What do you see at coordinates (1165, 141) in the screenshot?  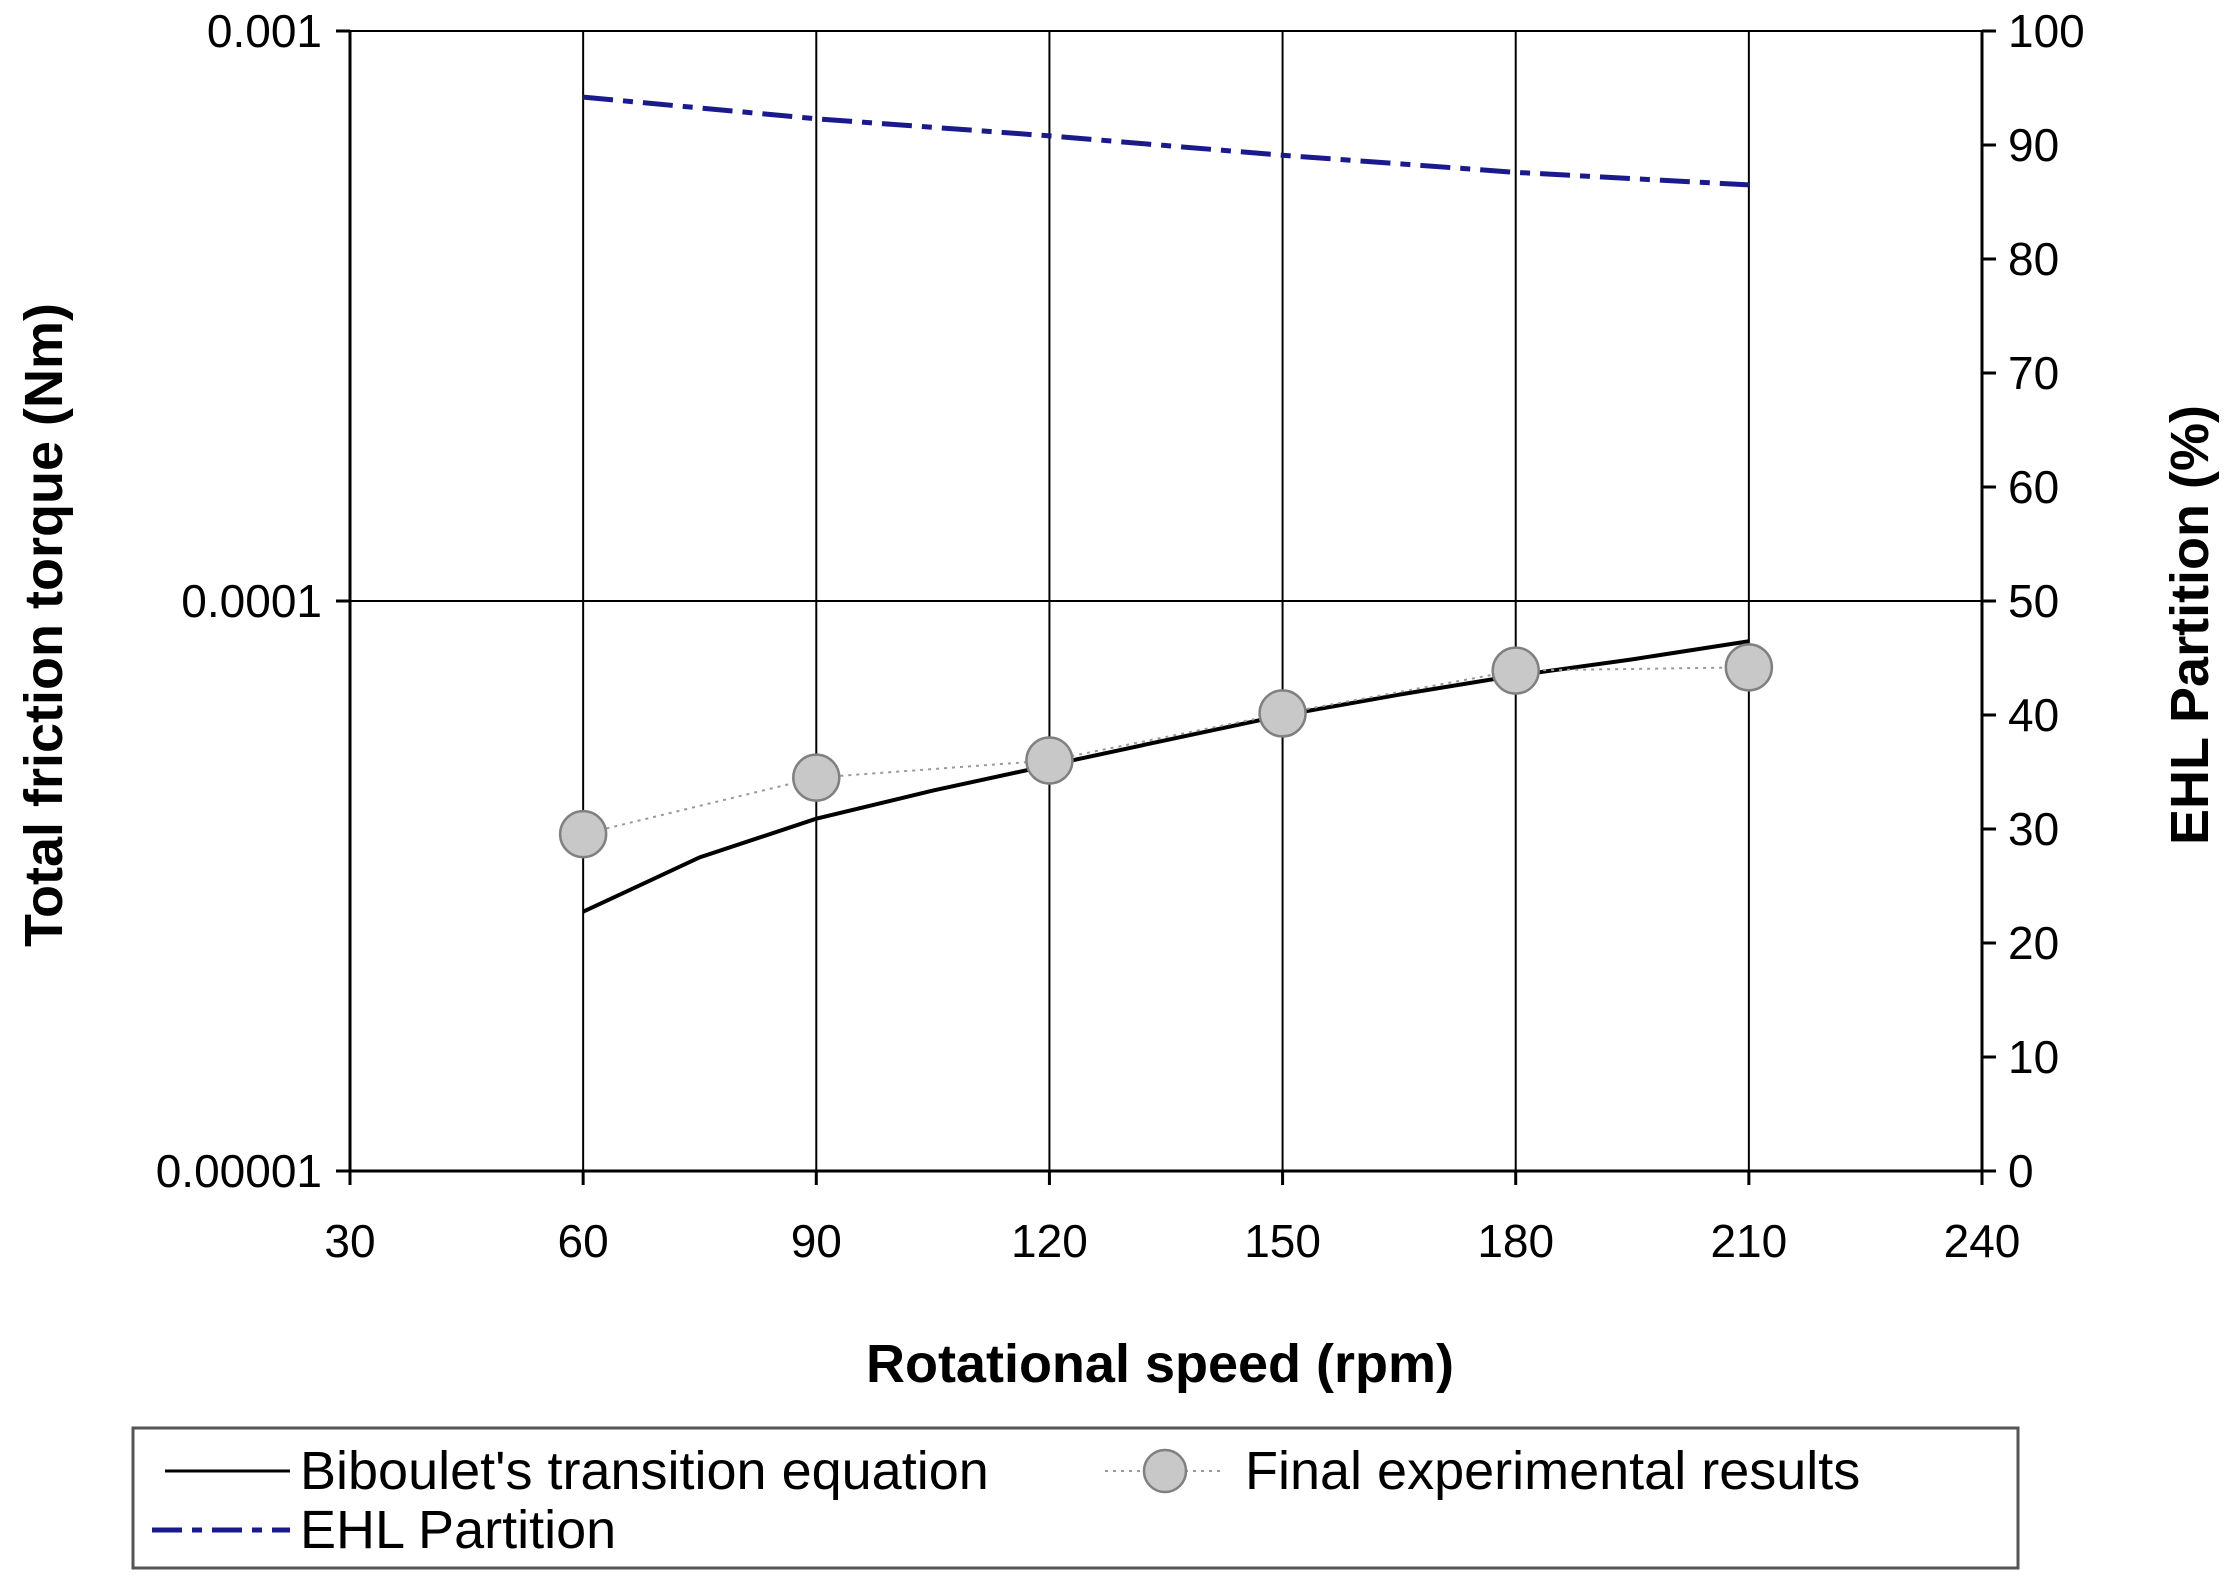 I see `series-ehl-line` at bounding box center [1165, 141].